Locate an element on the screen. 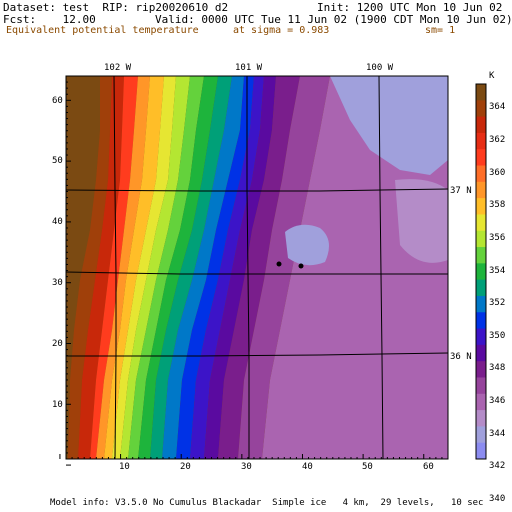  colorbar-label: 358 is located at coordinates (497, 205).